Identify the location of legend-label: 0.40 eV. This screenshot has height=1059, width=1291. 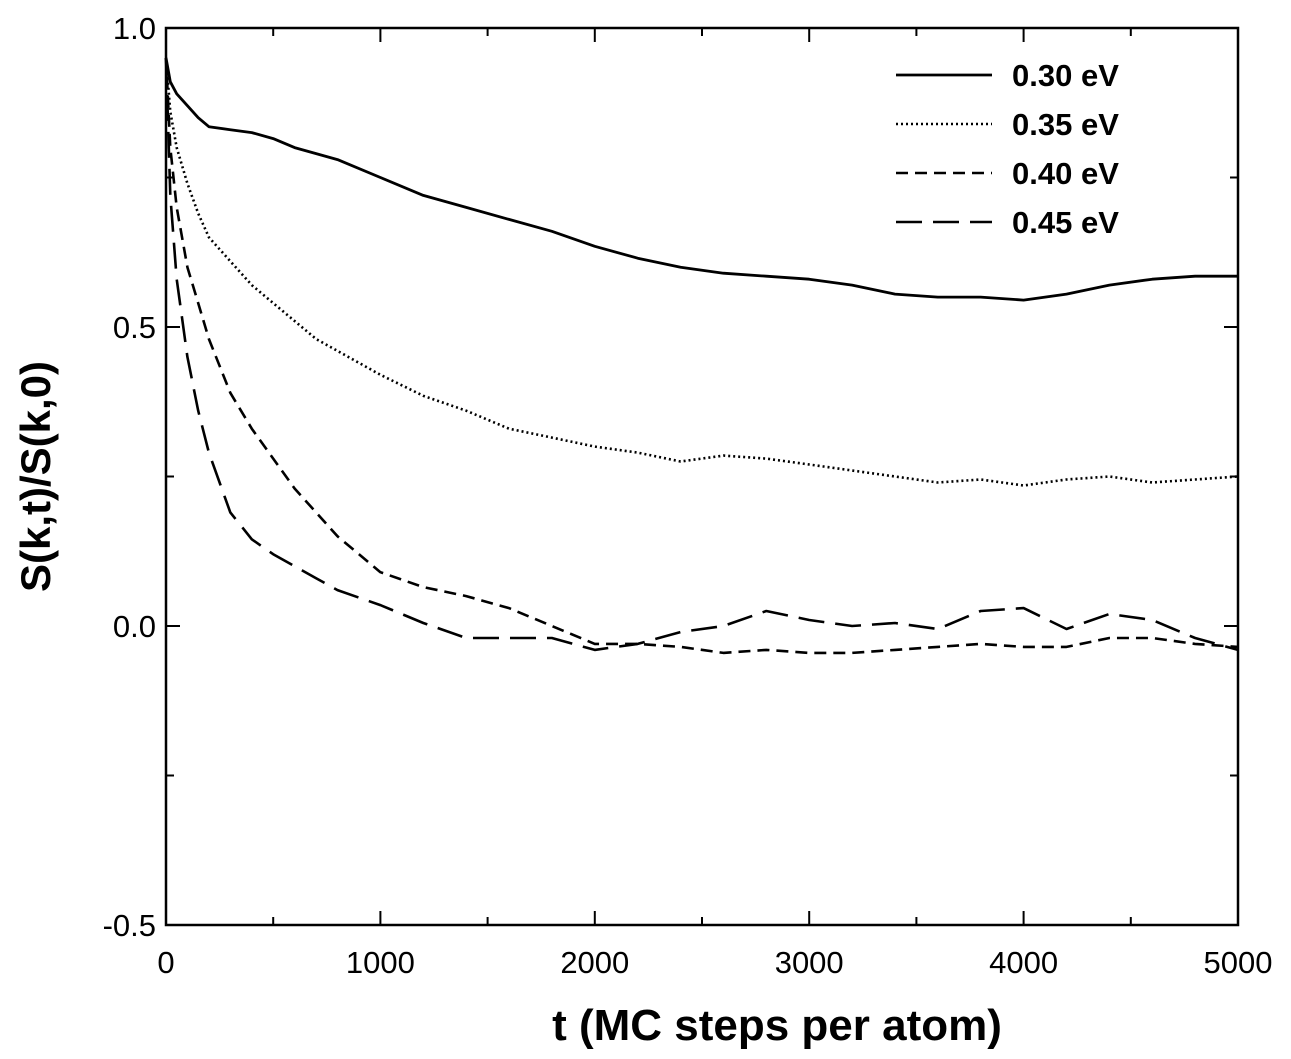
(1065, 173).